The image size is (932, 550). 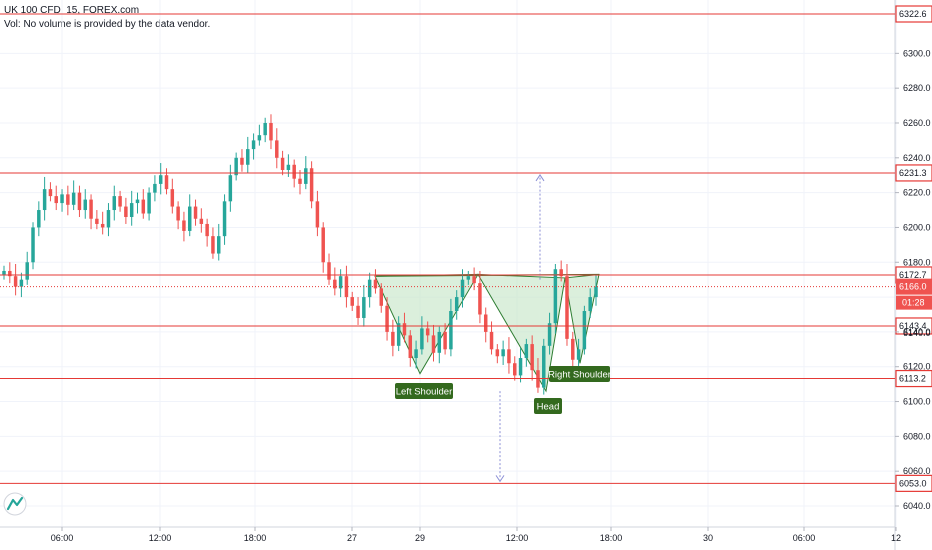 I want to click on level-price-label: 6053.0, so click(x=913, y=483).